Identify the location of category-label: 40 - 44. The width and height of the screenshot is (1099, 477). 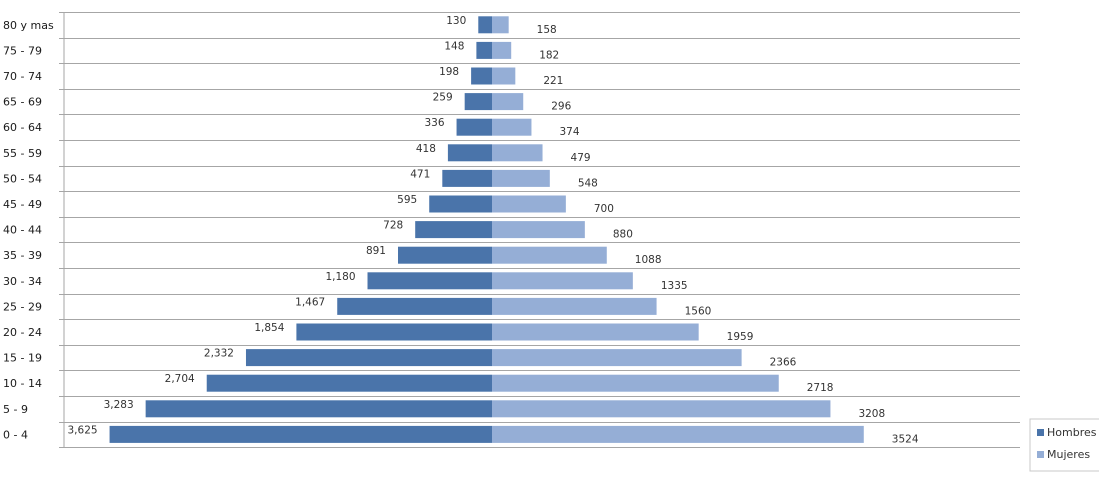
(22, 230).